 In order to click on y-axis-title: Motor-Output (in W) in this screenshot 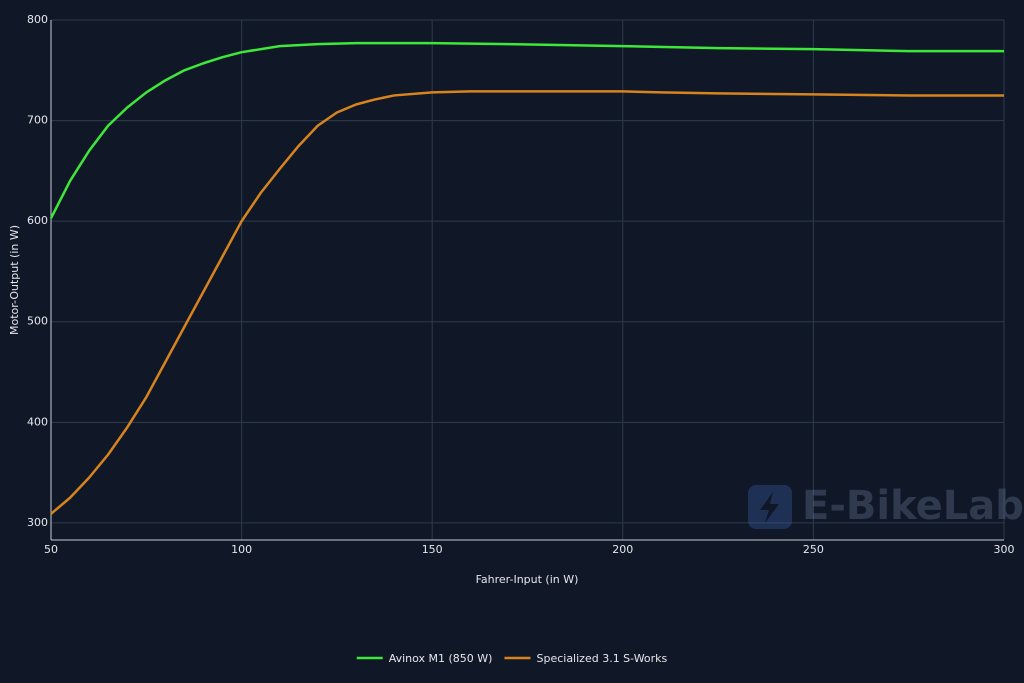, I will do `click(14, 280)`.